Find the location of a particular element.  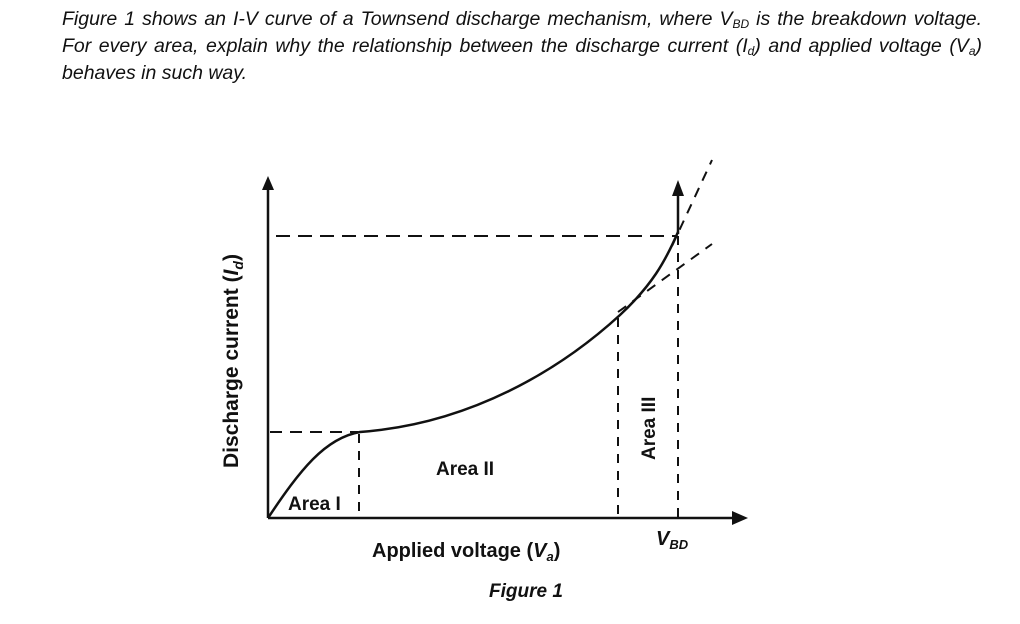

area3-label: Area III is located at coordinates (649, 428).